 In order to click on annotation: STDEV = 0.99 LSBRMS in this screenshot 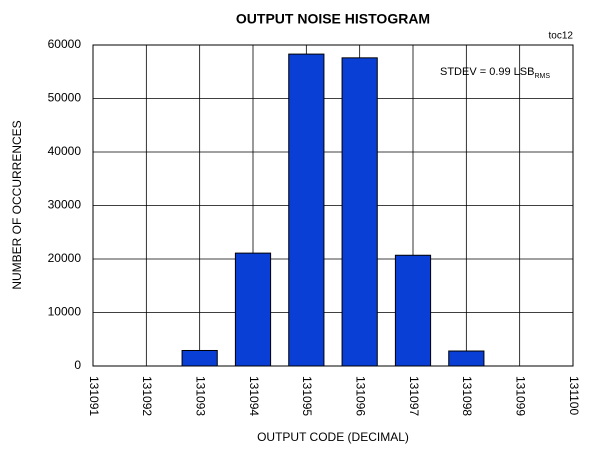, I will do `click(495, 73)`.